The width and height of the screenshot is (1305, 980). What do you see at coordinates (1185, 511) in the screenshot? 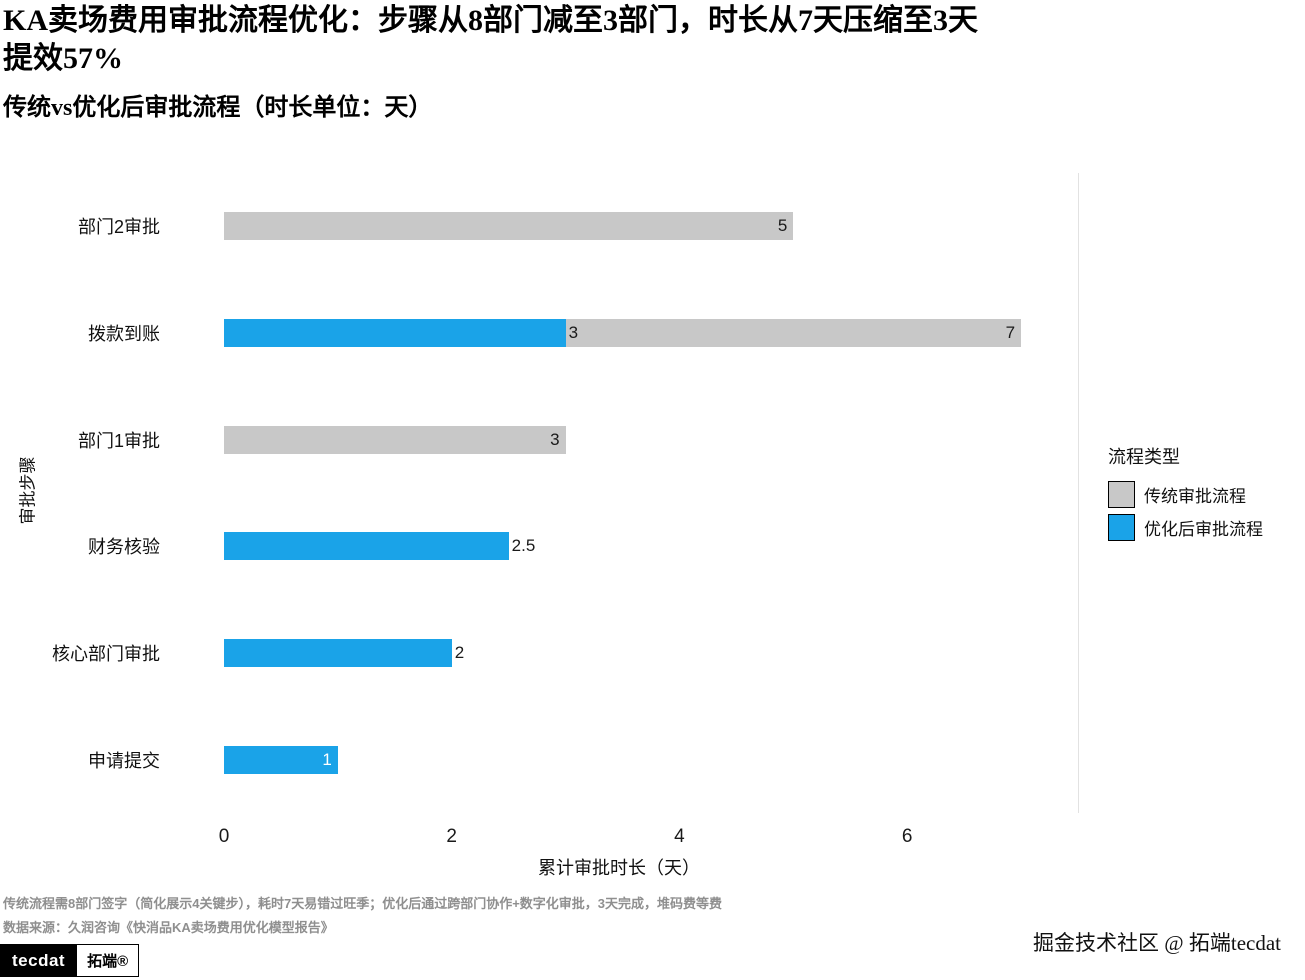
I see `legend-entries: 传统审批流程 优化后审批流程` at bounding box center [1185, 511].